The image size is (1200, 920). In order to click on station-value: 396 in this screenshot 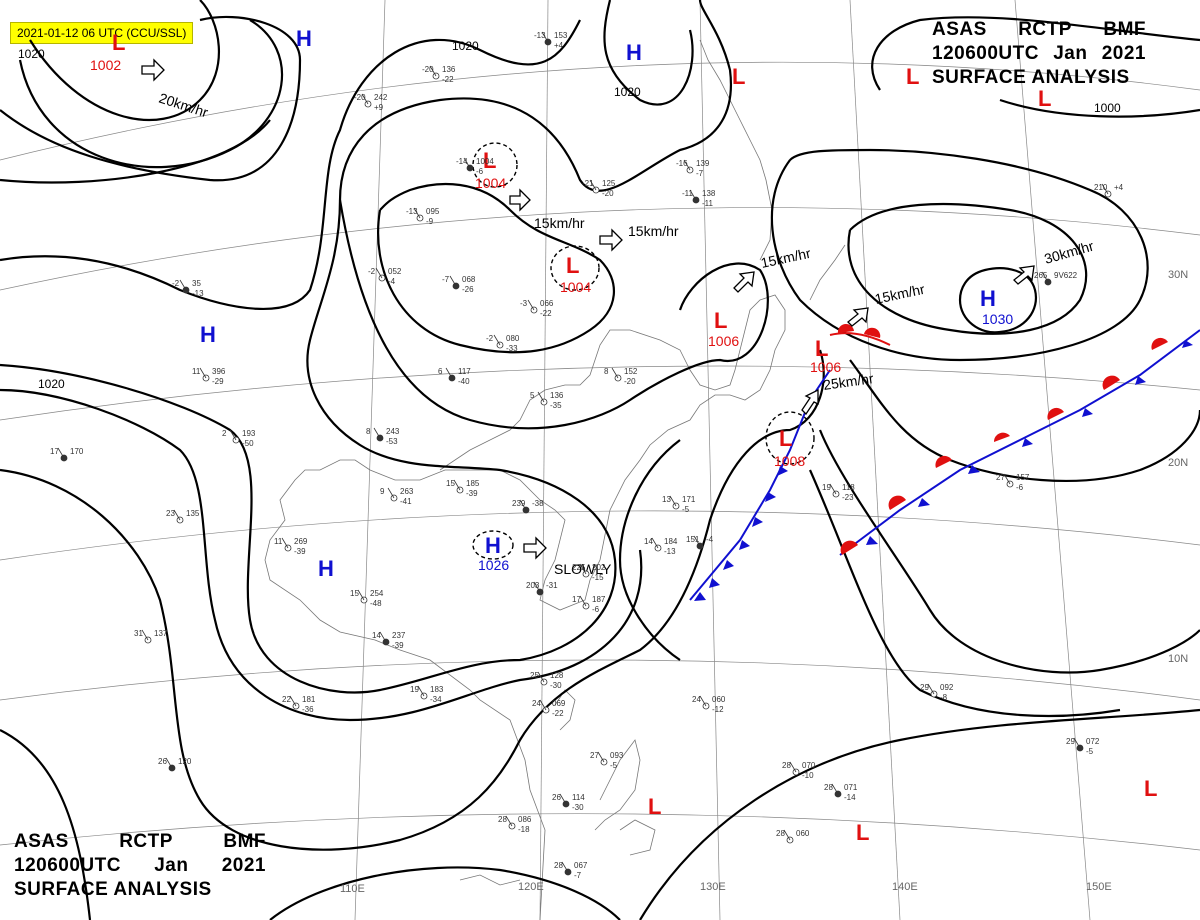, I will do `click(219, 371)`.